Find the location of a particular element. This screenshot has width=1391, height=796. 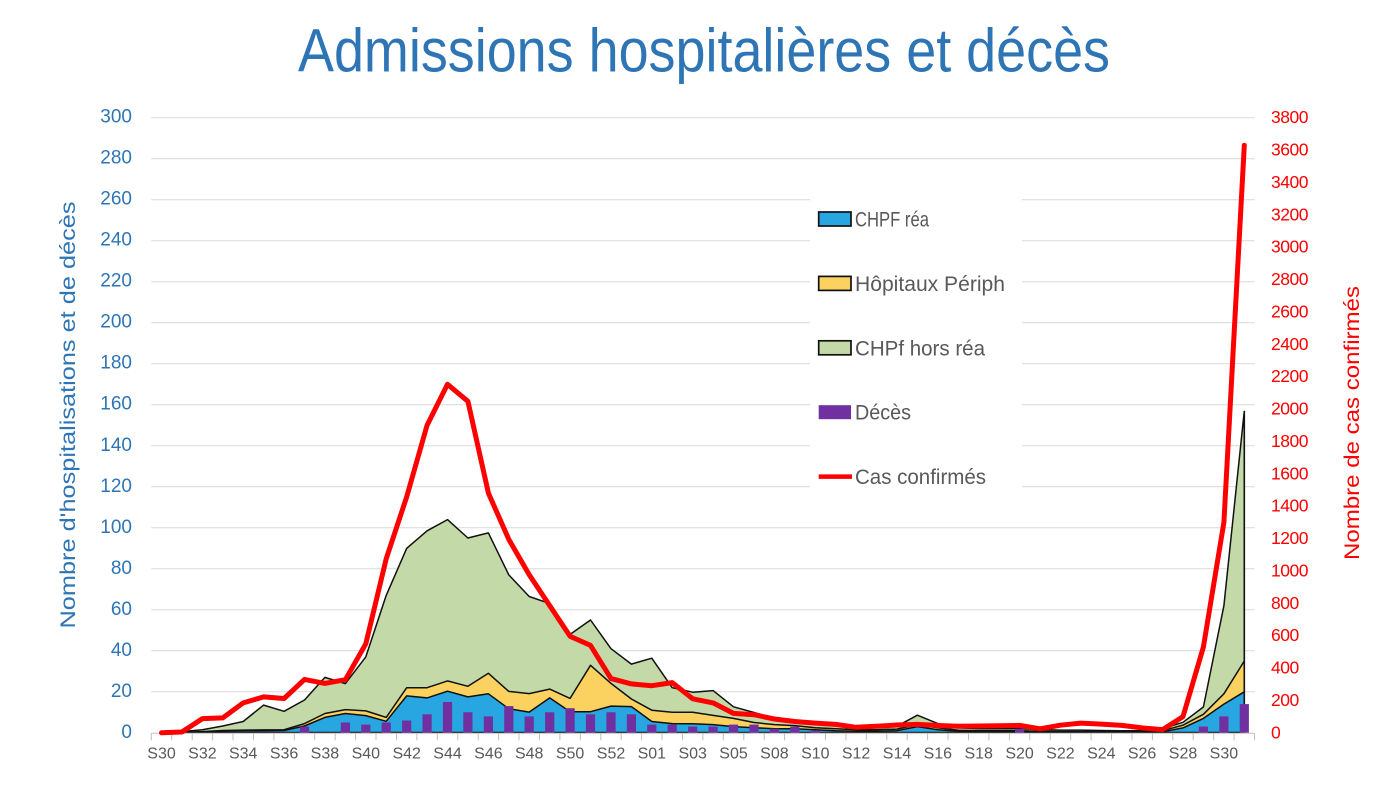

svg-text: S24 is located at coordinates (1101, 754).